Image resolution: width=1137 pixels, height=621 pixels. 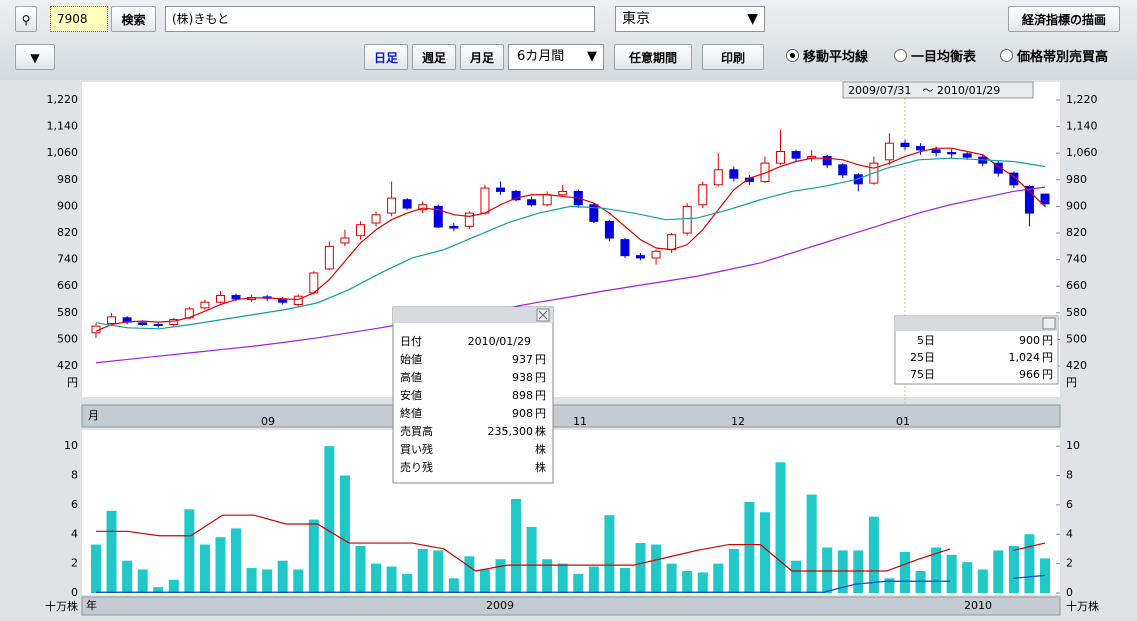 I want to click on legend-name: 5日, so click(x=926, y=340).